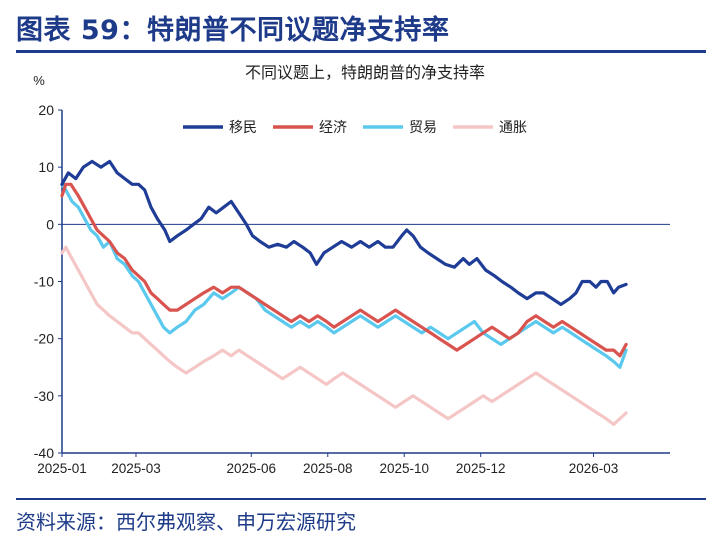 This screenshot has height=545, width=720. I want to click on y-tick-label: -20, so click(44, 339).